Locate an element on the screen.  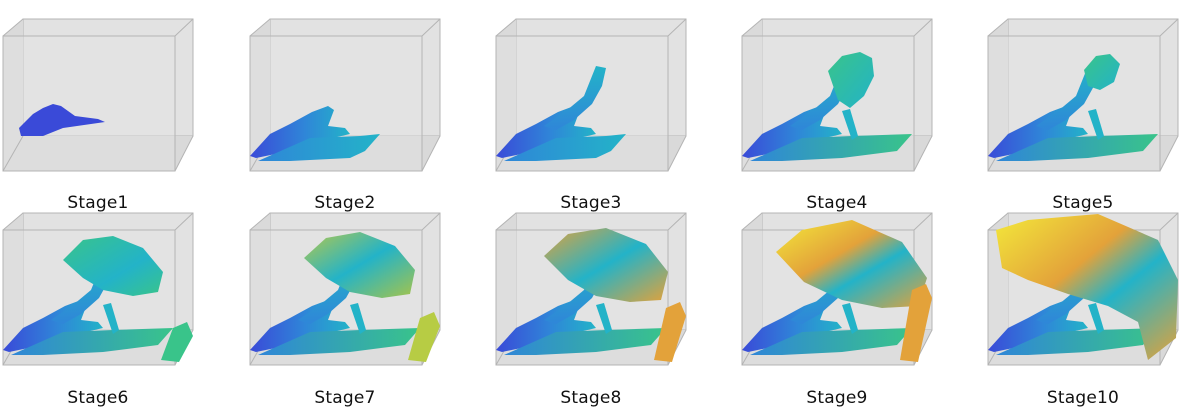
stage-label-10: Stage10 is located at coordinates (1083, 398).